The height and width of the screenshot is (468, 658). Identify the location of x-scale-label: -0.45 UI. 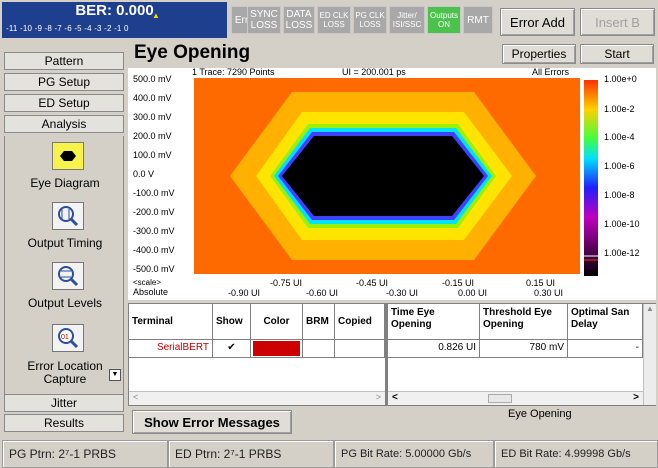
(372, 283).